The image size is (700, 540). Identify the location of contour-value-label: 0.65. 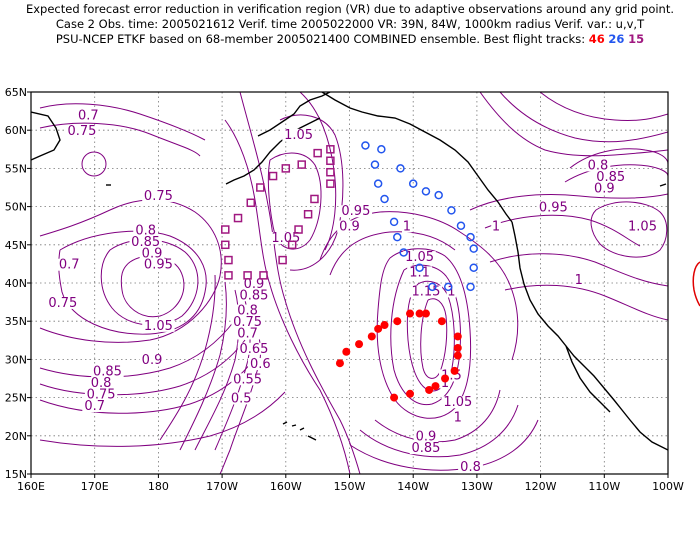
(253, 349).